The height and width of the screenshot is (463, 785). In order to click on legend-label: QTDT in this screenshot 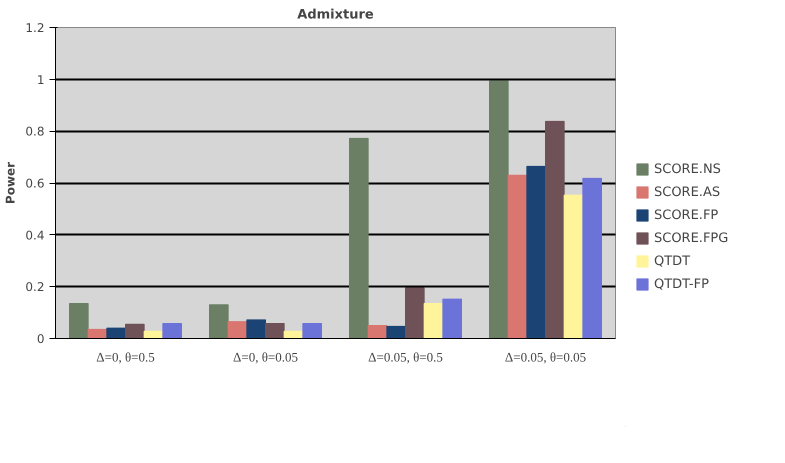, I will do `click(672, 261)`.